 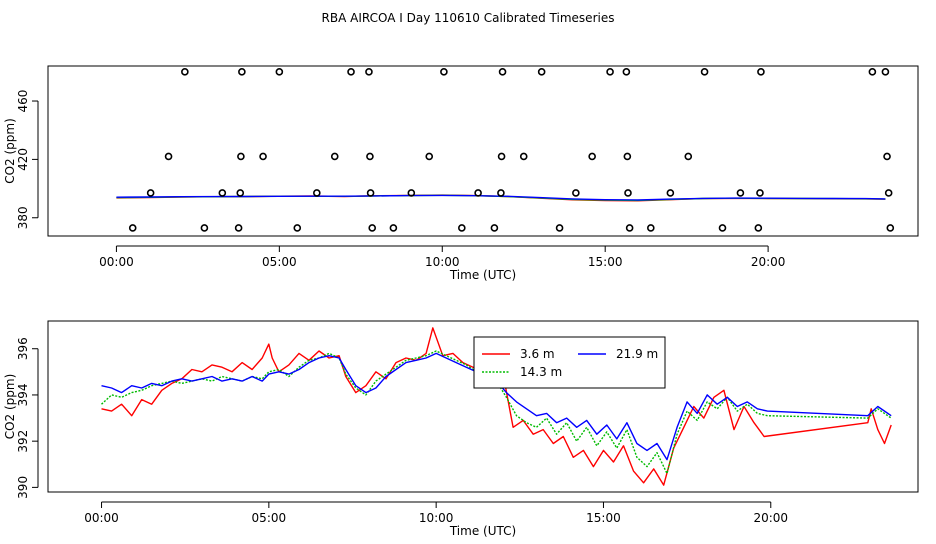 I want to click on y-tick-label: 392, so click(x=23, y=441).